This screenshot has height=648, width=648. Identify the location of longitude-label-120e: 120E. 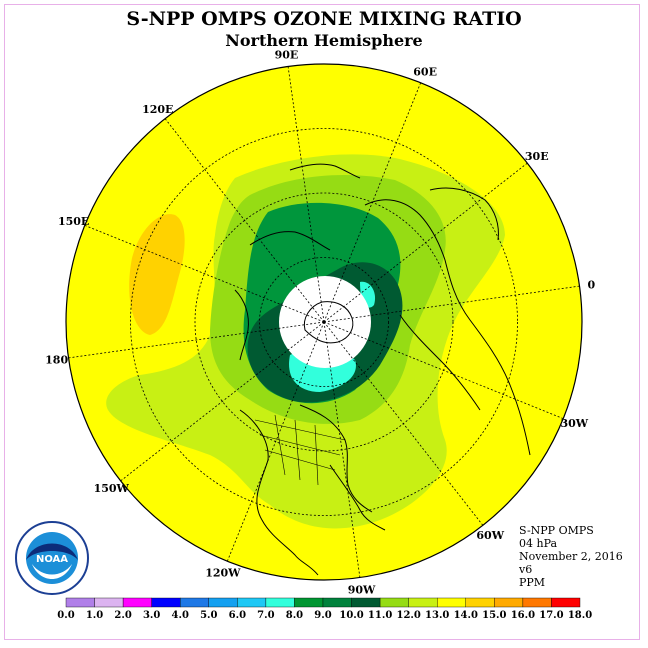
(157, 109).